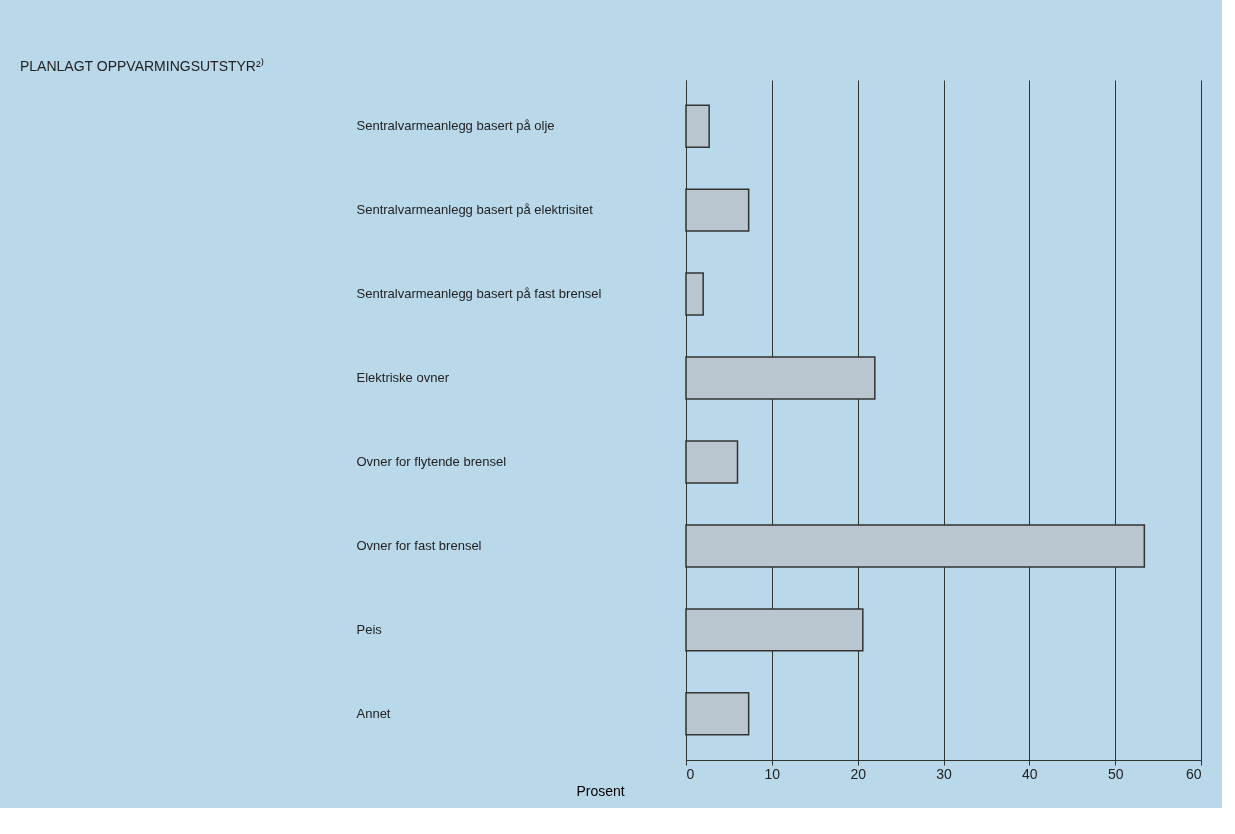  Describe the element at coordinates (403, 378) in the screenshot. I see `y-tick-label: Elektriske ovner` at that location.